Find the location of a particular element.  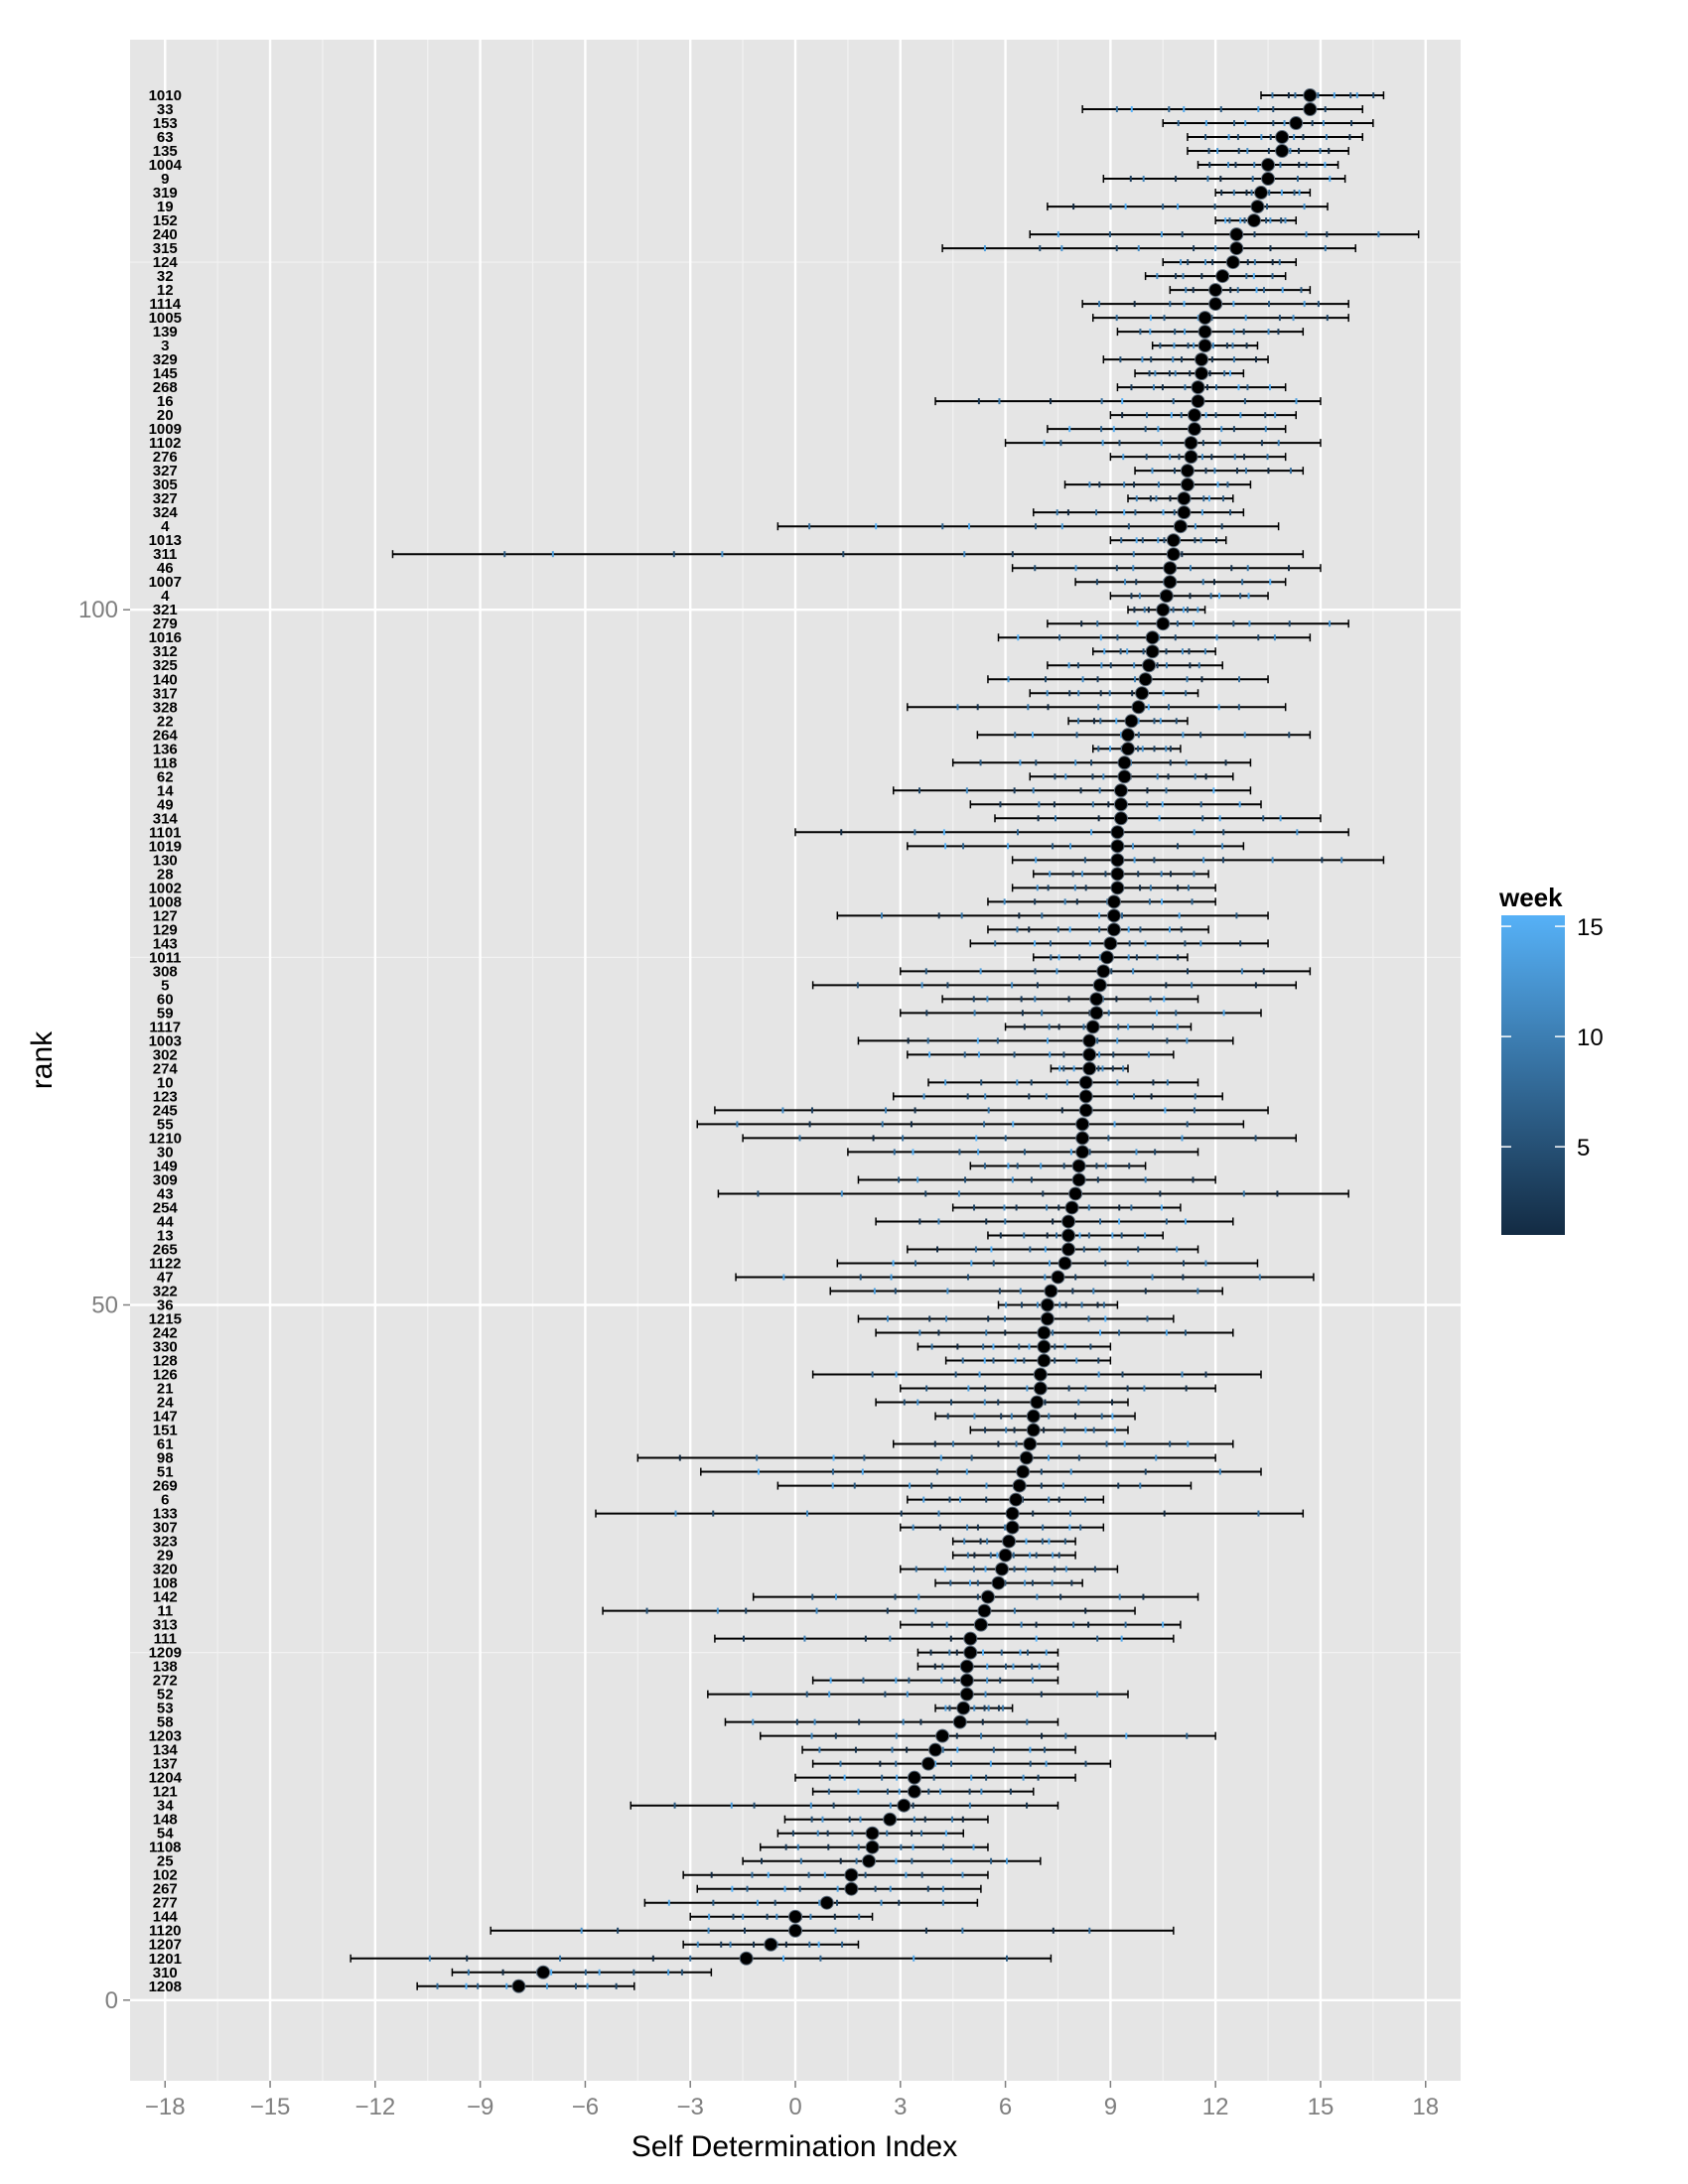

row-label: 55 is located at coordinates (165, 1124).